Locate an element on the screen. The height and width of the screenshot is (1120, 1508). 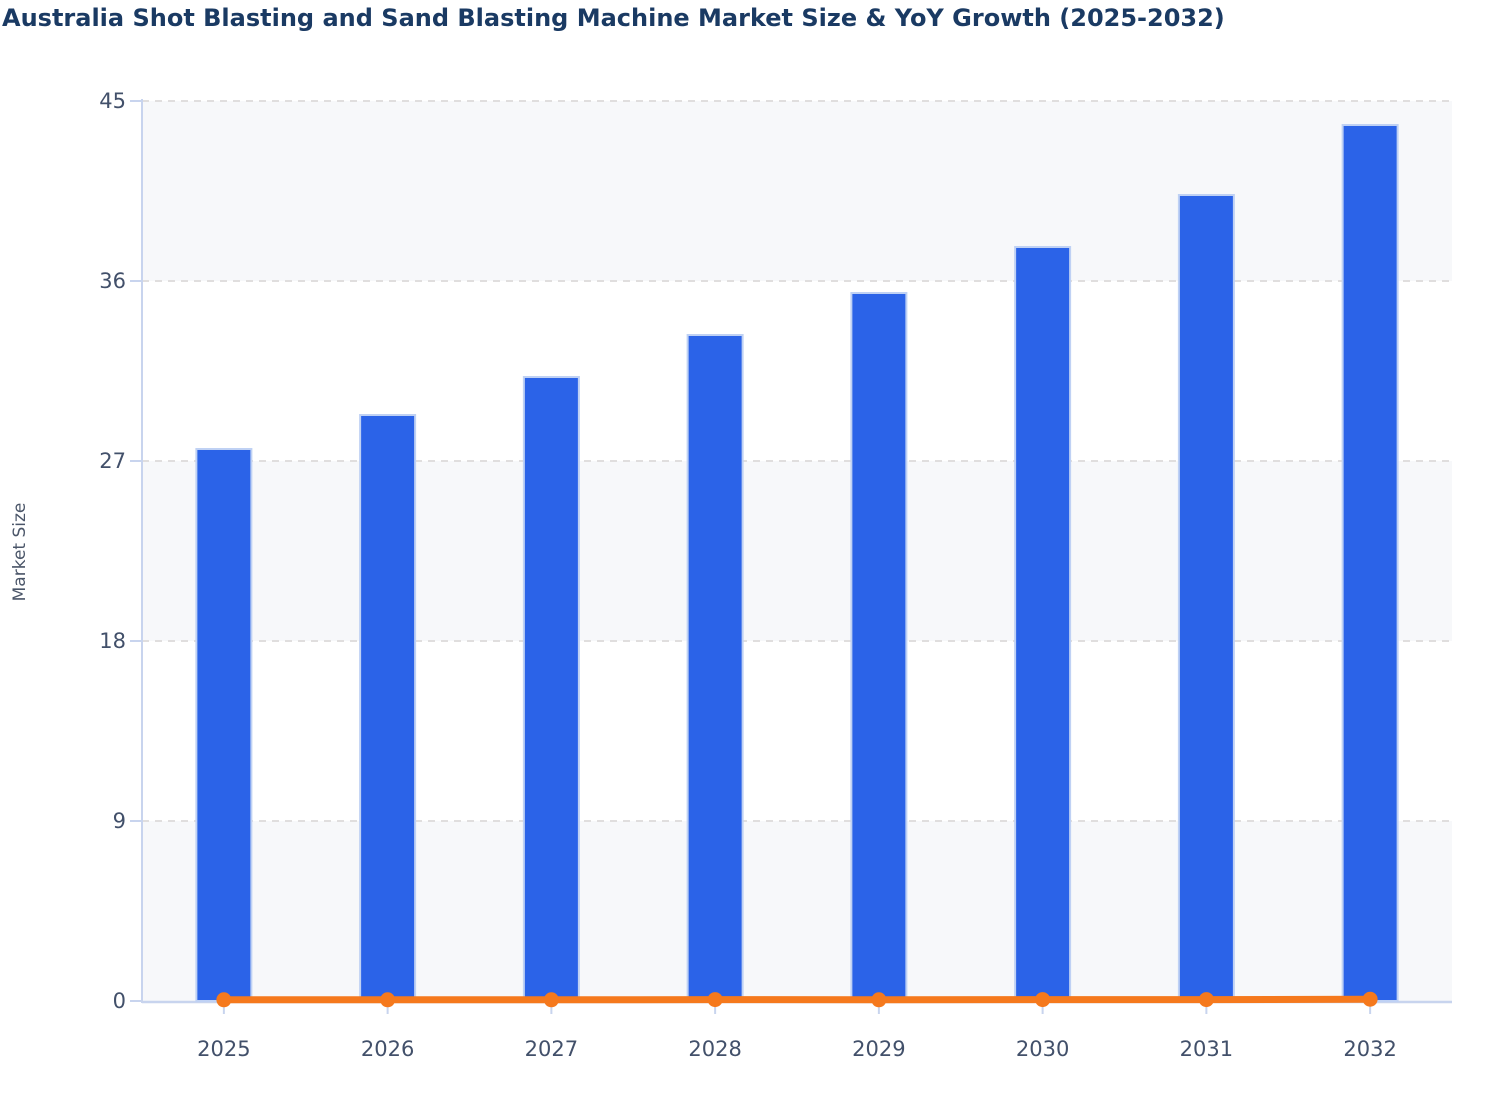
bar-2032 is located at coordinates (1370, 563).